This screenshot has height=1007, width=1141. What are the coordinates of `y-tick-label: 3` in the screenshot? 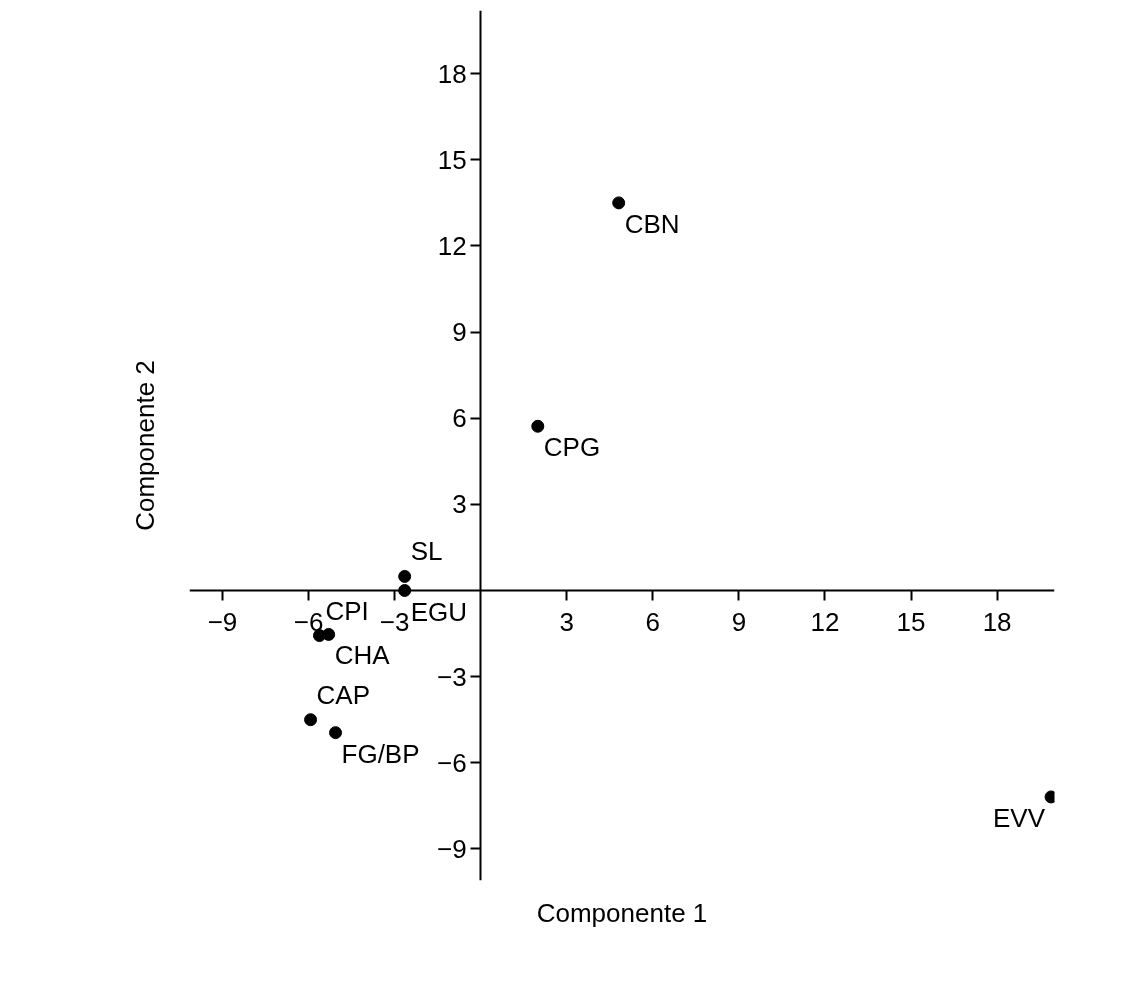 It's located at (459, 504).